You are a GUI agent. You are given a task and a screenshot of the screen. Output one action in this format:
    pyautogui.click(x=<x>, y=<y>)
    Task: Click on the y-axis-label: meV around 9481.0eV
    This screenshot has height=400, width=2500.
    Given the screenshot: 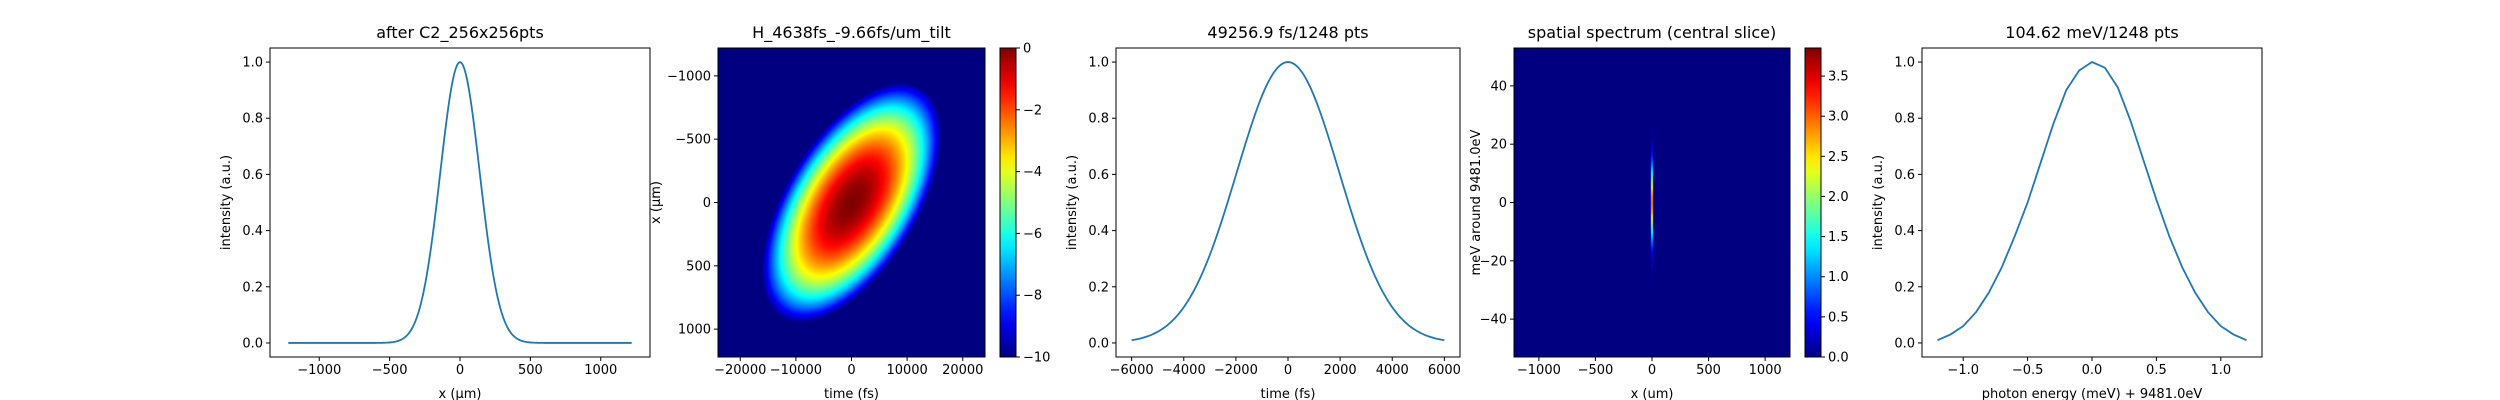 What is the action you would take?
    pyautogui.click(x=1476, y=202)
    